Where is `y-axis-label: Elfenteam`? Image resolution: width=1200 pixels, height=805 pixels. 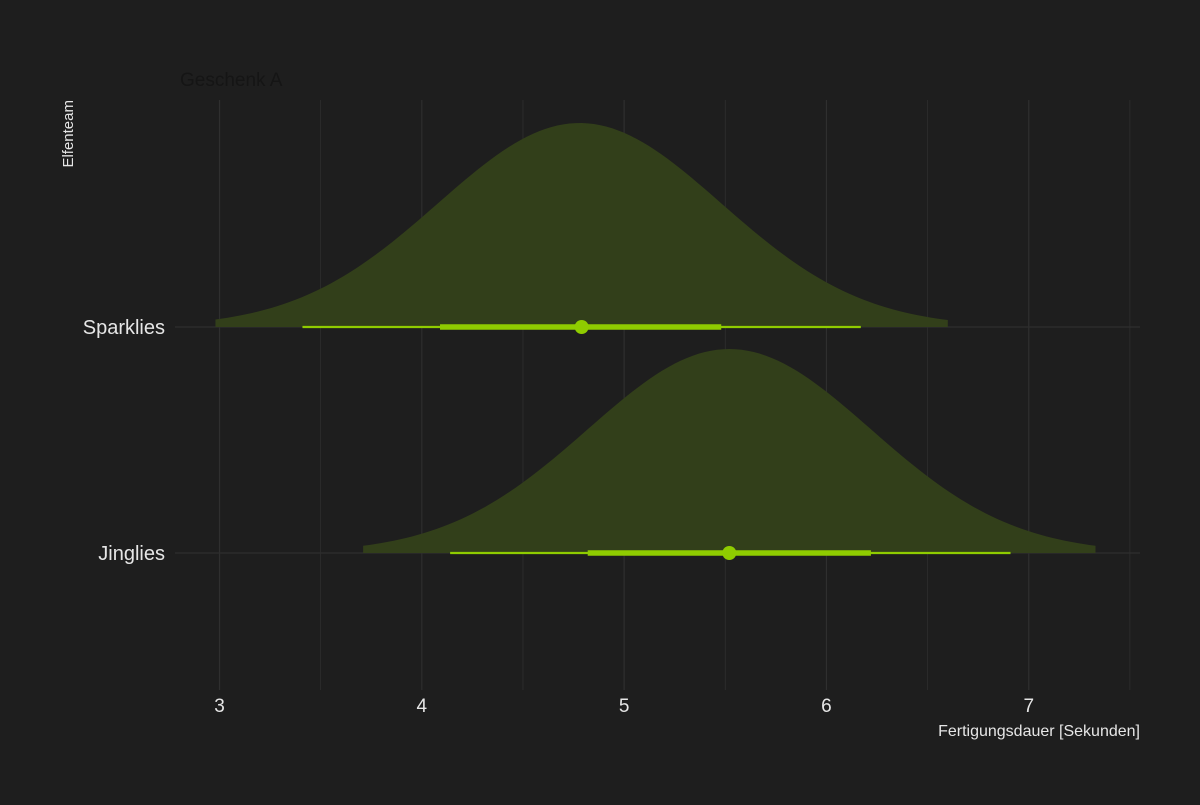 y-axis-label: Elfenteam is located at coordinates (68, 134).